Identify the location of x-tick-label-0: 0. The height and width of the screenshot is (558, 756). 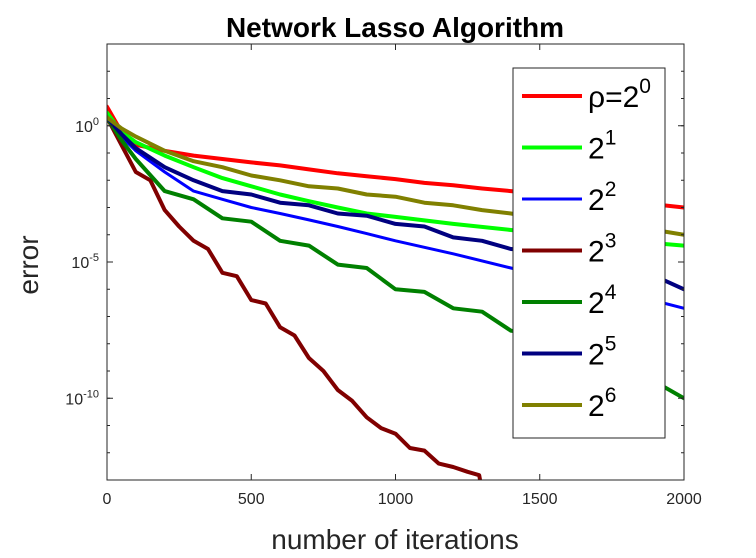
(107, 499).